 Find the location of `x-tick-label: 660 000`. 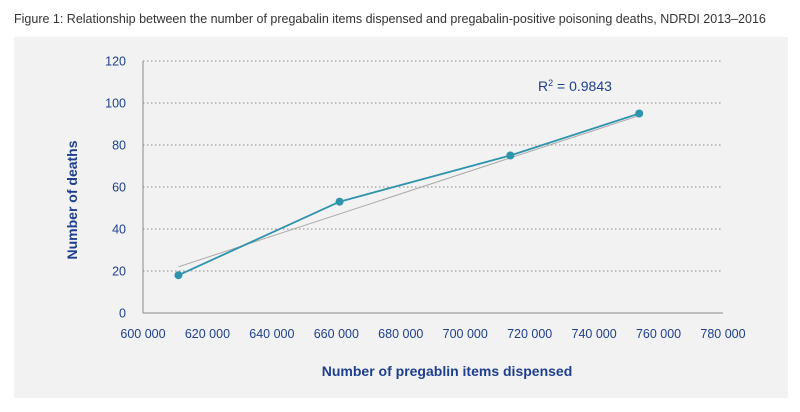

x-tick-label: 660 000 is located at coordinates (336, 334).